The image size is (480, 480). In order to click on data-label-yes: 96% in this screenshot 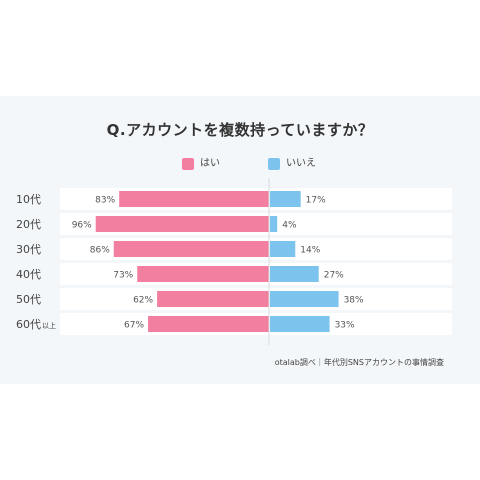, I will do `click(82, 226)`.